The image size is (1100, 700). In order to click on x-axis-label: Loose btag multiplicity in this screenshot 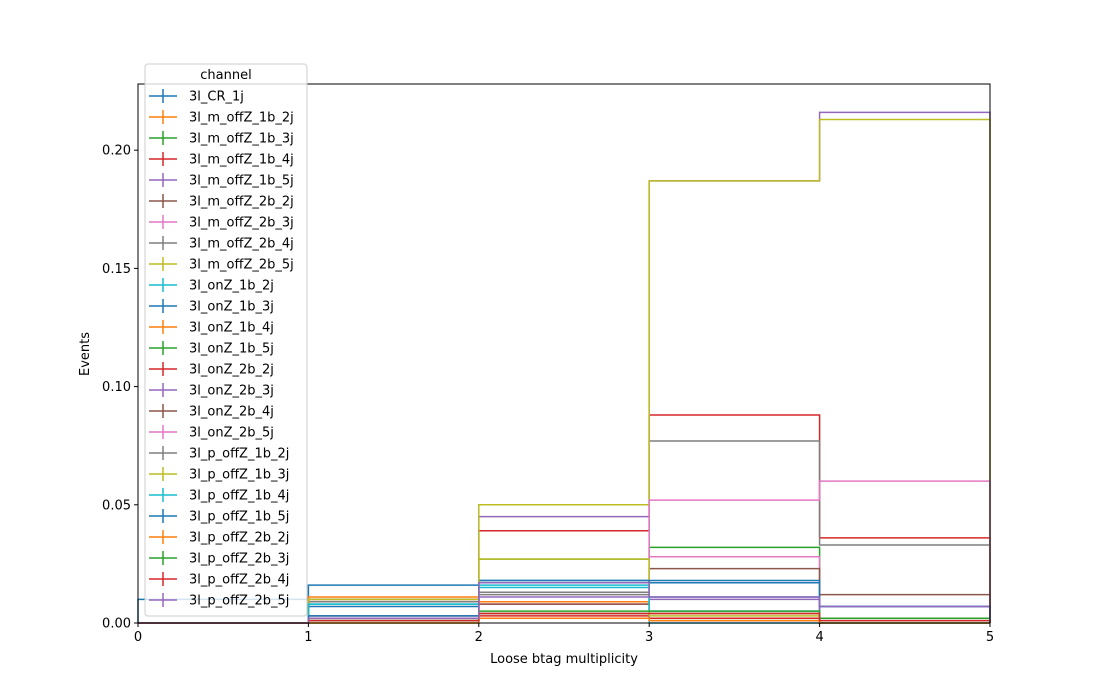, I will do `click(564, 659)`.